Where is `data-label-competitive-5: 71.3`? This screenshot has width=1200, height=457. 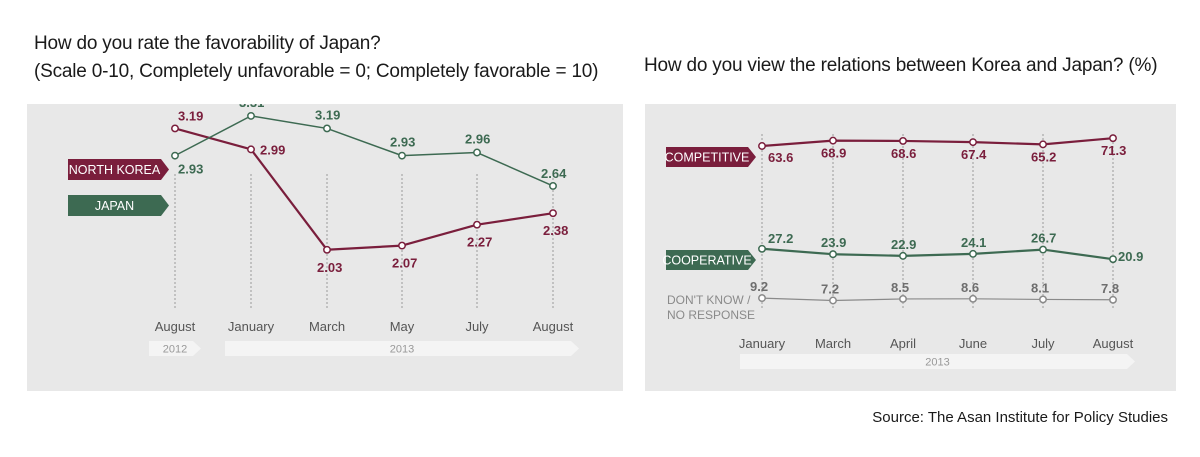
data-label-competitive-5: 71.3 is located at coordinates (1113, 150).